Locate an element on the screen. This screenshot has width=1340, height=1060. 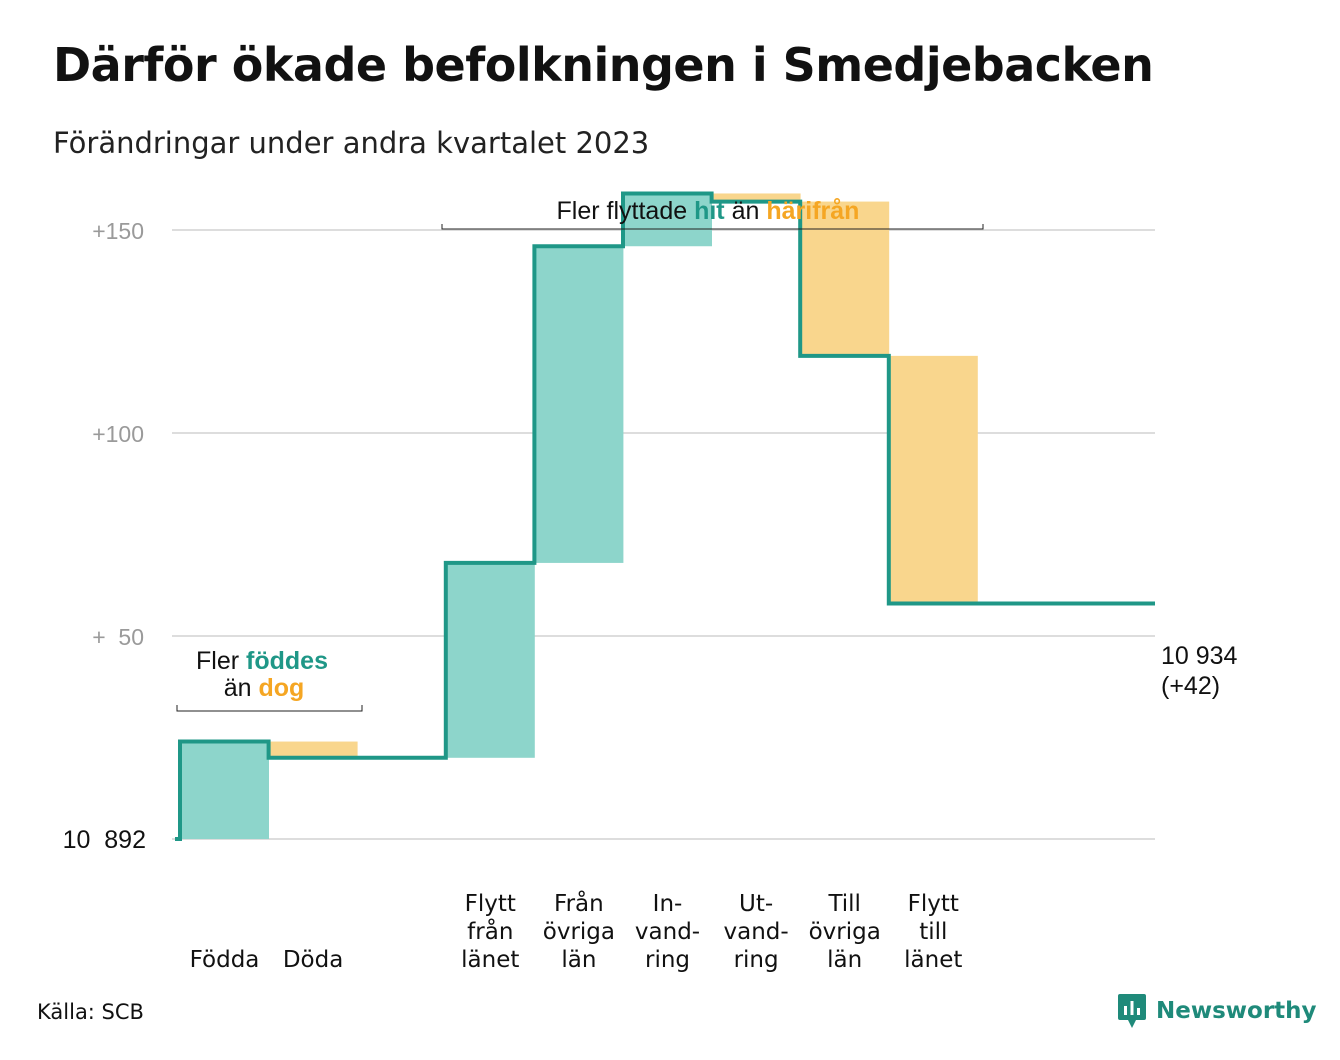
newsworthy-logo-icon is located at coordinates (1132, 1011).